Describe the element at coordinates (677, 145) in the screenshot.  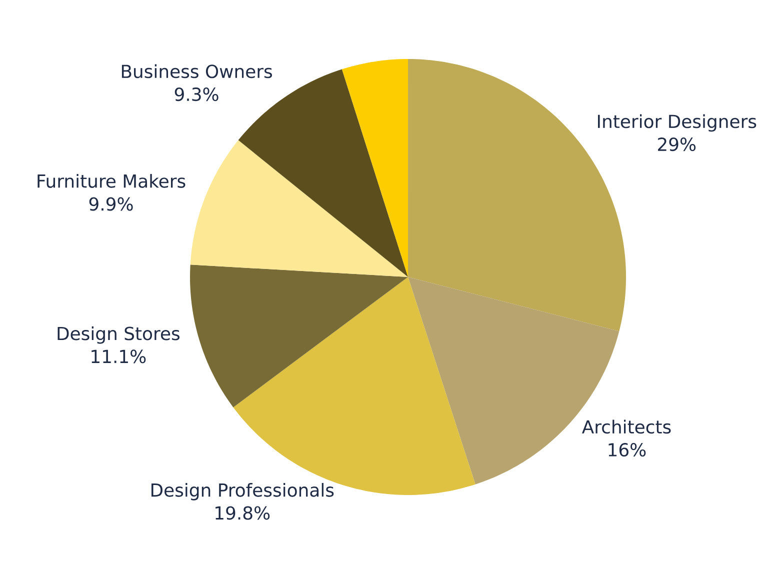
I see `data-label: 29%` at that location.